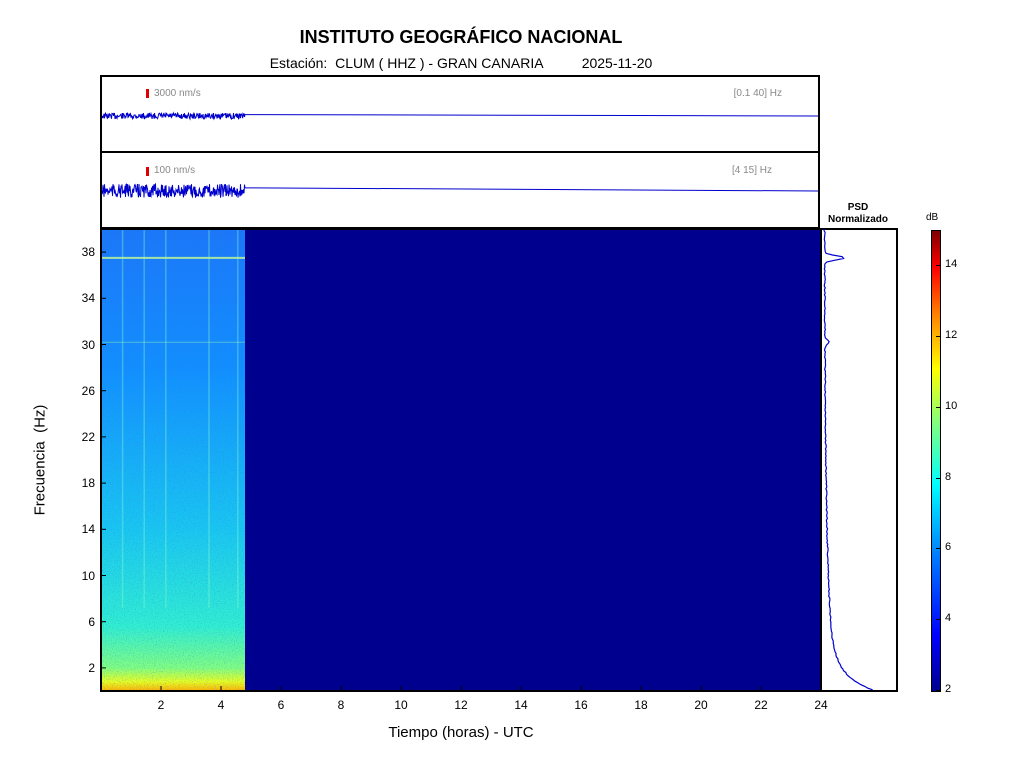 The height and width of the screenshot is (768, 1024). Describe the element at coordinates (821, 705) in the screenshot. I see `x-tick-label: 24` at that location.